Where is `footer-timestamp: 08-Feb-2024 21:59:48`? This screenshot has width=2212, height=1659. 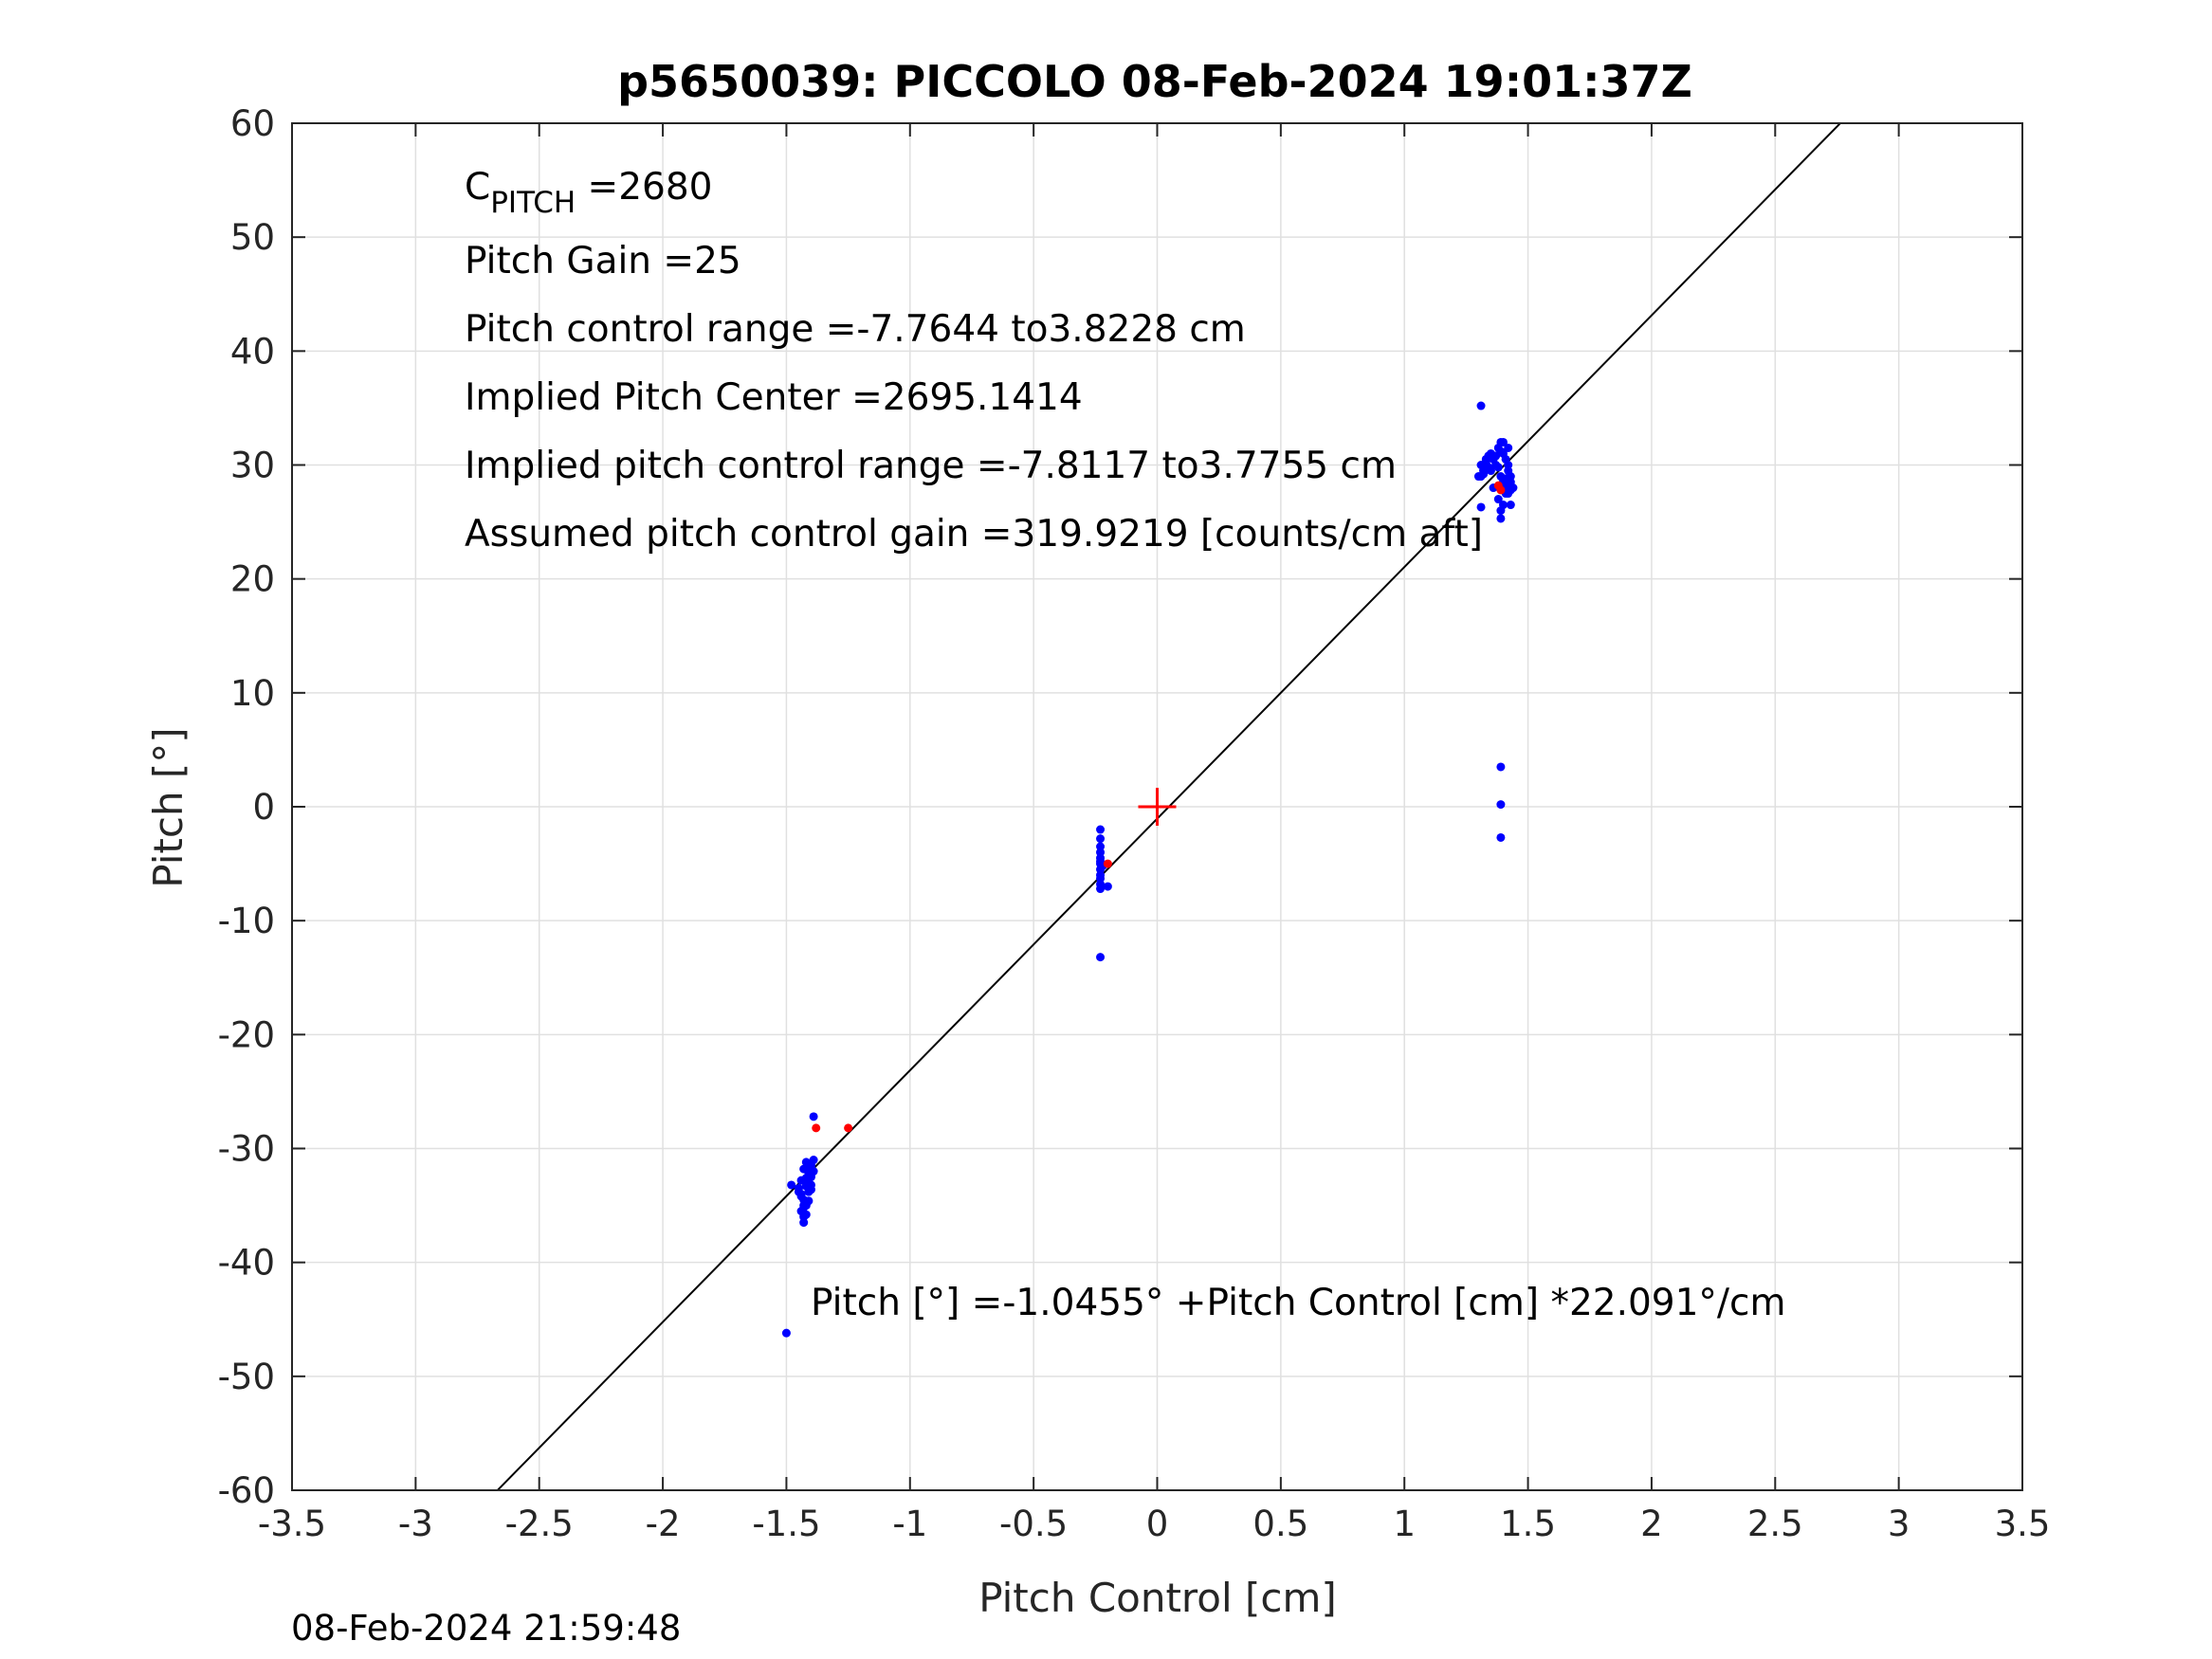
footer-timestamp: 08-Feb-2024 21:59:48 is located at coordinates (486, 1628).